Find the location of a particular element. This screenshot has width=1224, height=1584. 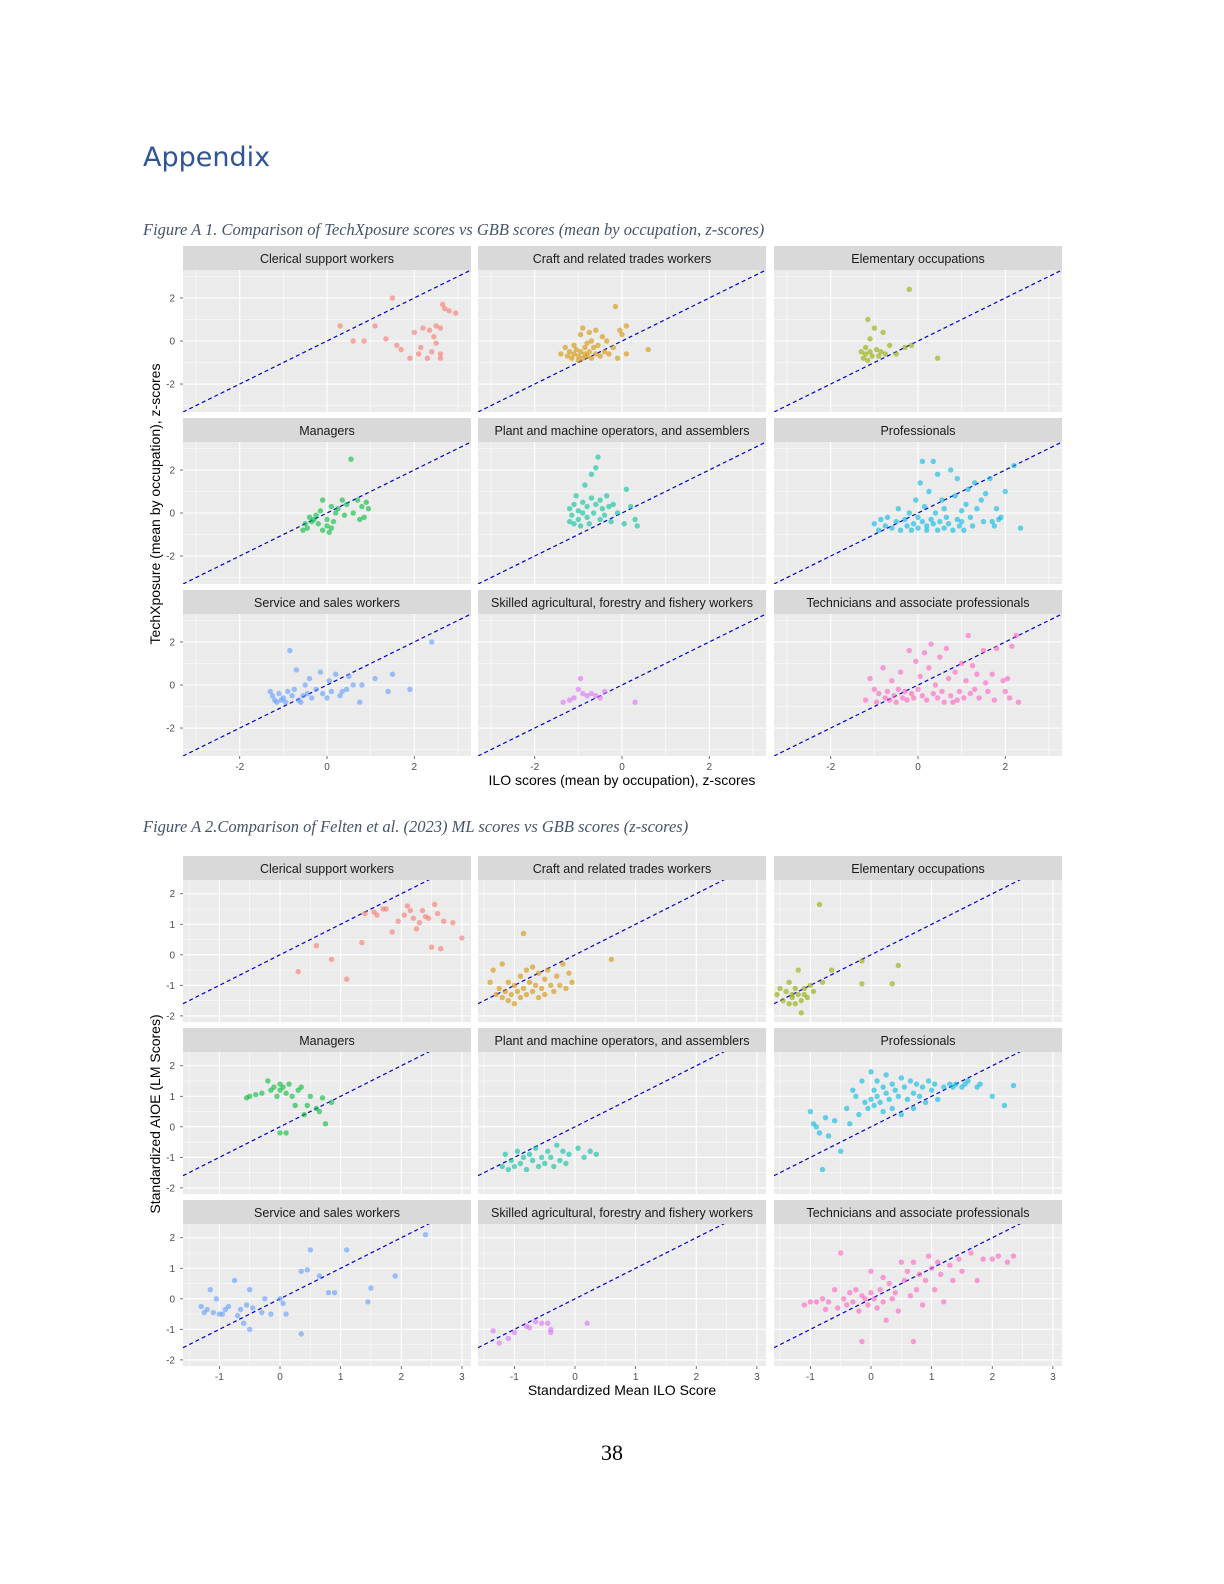

x-tick-label: -2 is located at coordinates (239, 767).